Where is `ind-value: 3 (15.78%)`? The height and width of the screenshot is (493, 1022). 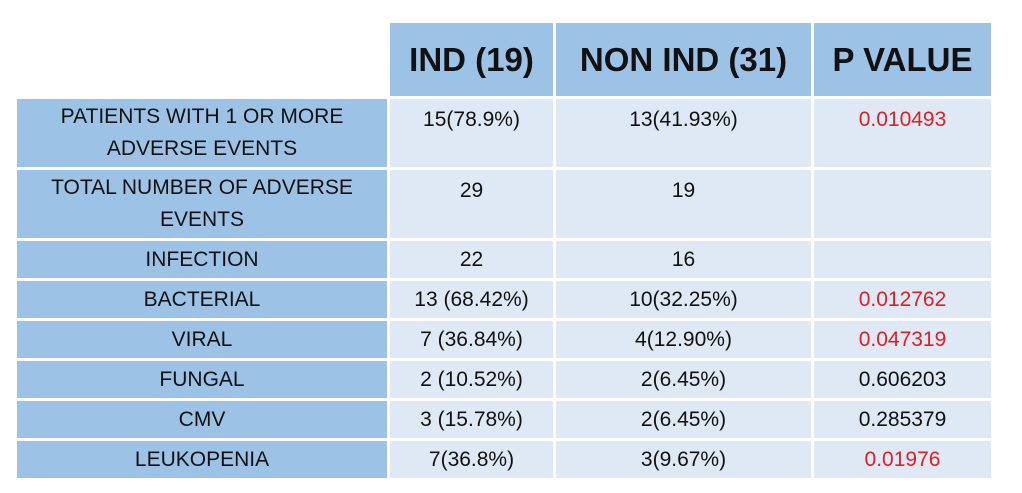 ind-value: 3 (15.78%) is located at coordinates (471, 419).